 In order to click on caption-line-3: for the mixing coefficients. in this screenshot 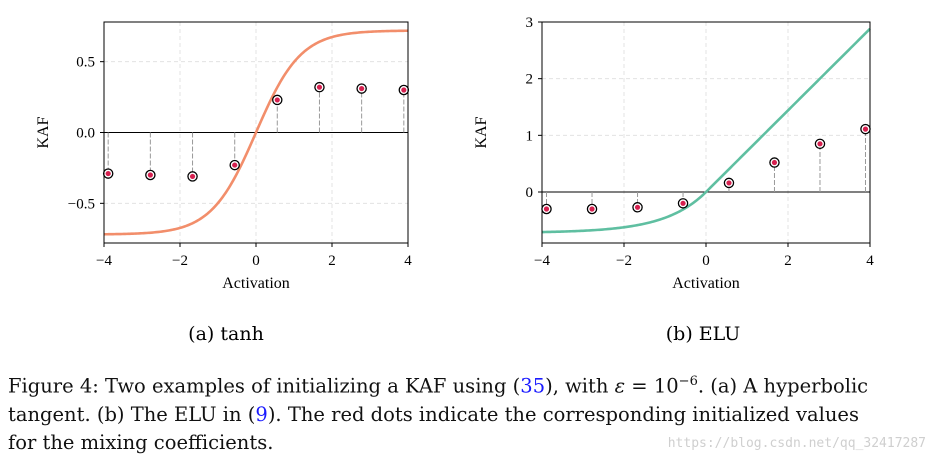, I will do `click(141, 442)`.